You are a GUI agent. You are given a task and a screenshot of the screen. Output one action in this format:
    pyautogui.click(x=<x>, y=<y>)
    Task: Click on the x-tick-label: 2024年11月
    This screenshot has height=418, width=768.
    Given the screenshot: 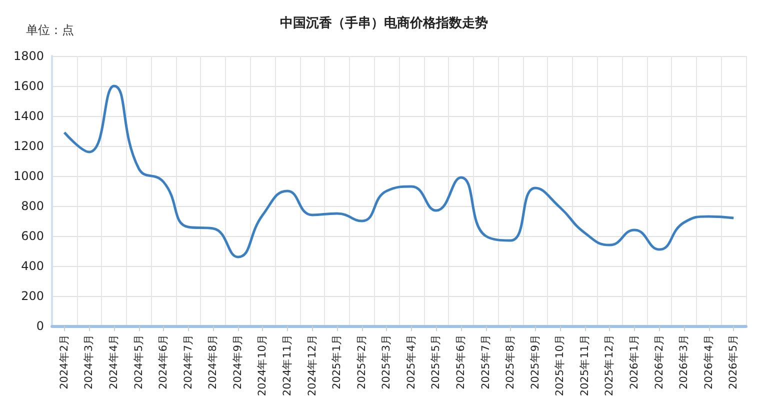 What is the action you would take?
    pyautogui.click(x=287, y=365)
    